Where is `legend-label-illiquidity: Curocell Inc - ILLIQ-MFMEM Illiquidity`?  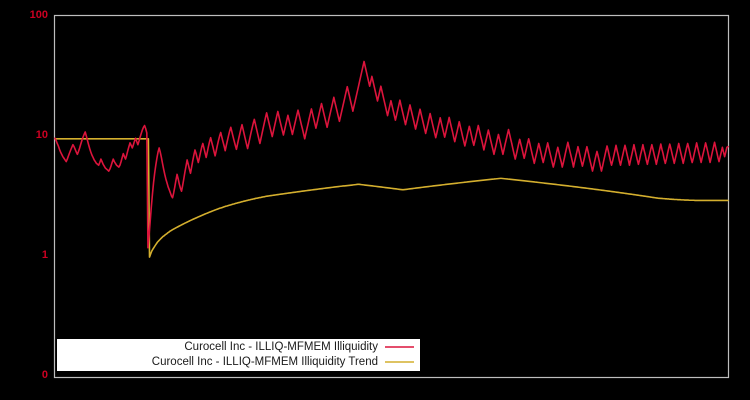
legend-label-illiquidity: Curocell Inc - ILLIQ-MFMEM Illiquidity is located at coordinates (281, 347).